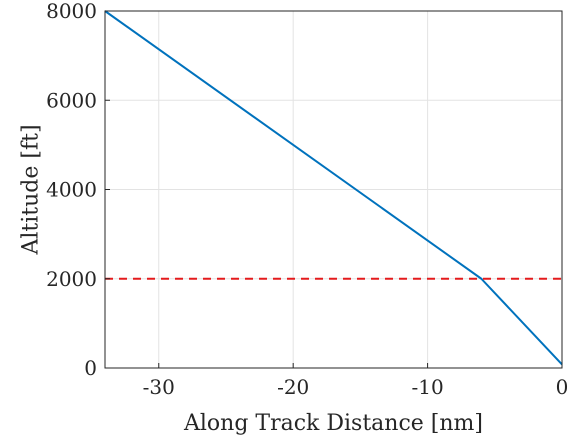  What do you see at coordinates (71, 100) in the screenshot?
I see `y-tick-label: 6000` at bounding box center [71, 100].